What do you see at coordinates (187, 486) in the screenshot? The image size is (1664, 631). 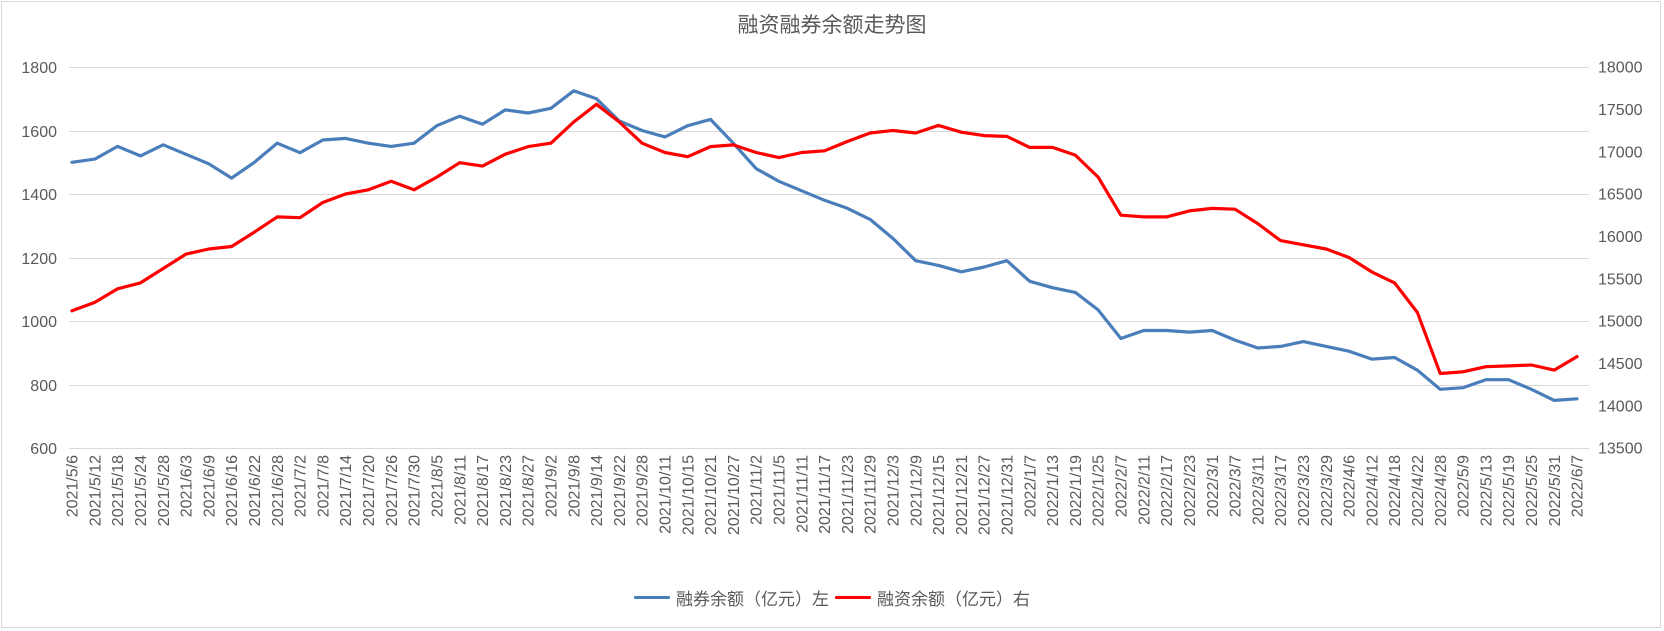 I see `x-tick-label: 2021/6/3` at bounding box center [187, 486].